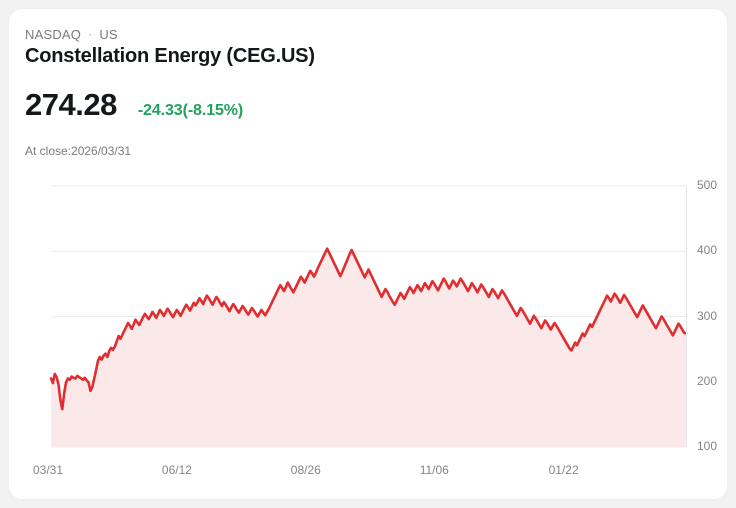 Image resolution: width=736 pixels, height=508 pixels. Describe the element at coordinates (707, 446) in the screenshot. I see `y-axis-tick-label: 100` at that location.